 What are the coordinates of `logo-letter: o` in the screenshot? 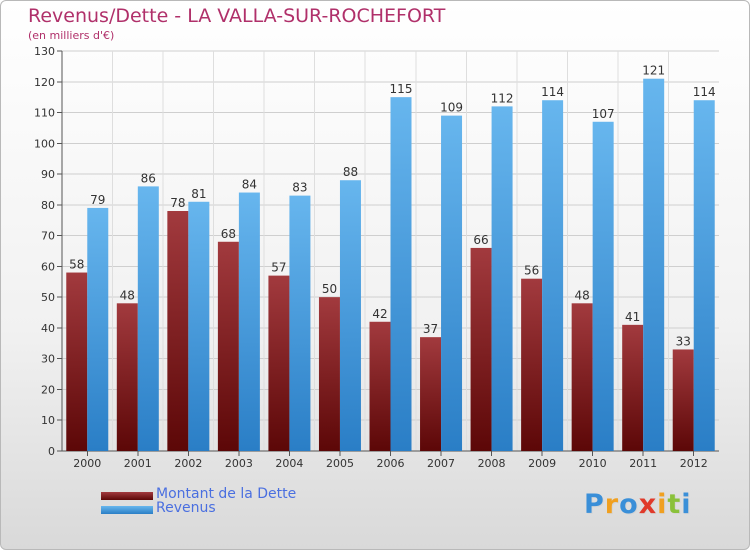 It's located at (629, 504).